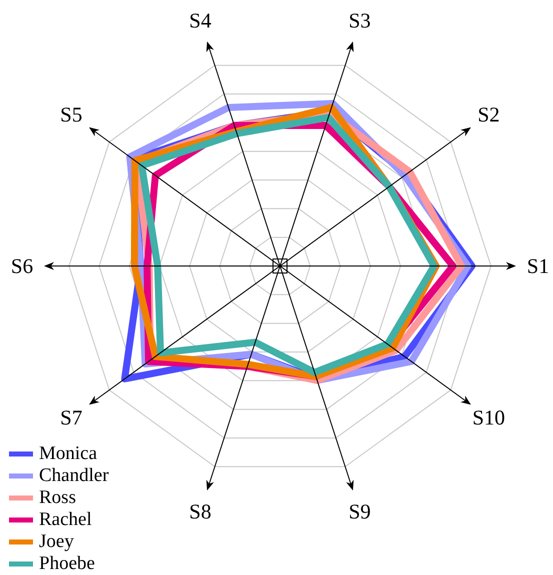 Image resolution: width=553 pixels, height=575 pixels. What do you see at coordinates (200, 20) in the screenshot?
I see `spoke-label: S4` at bounding box center [200, 20].